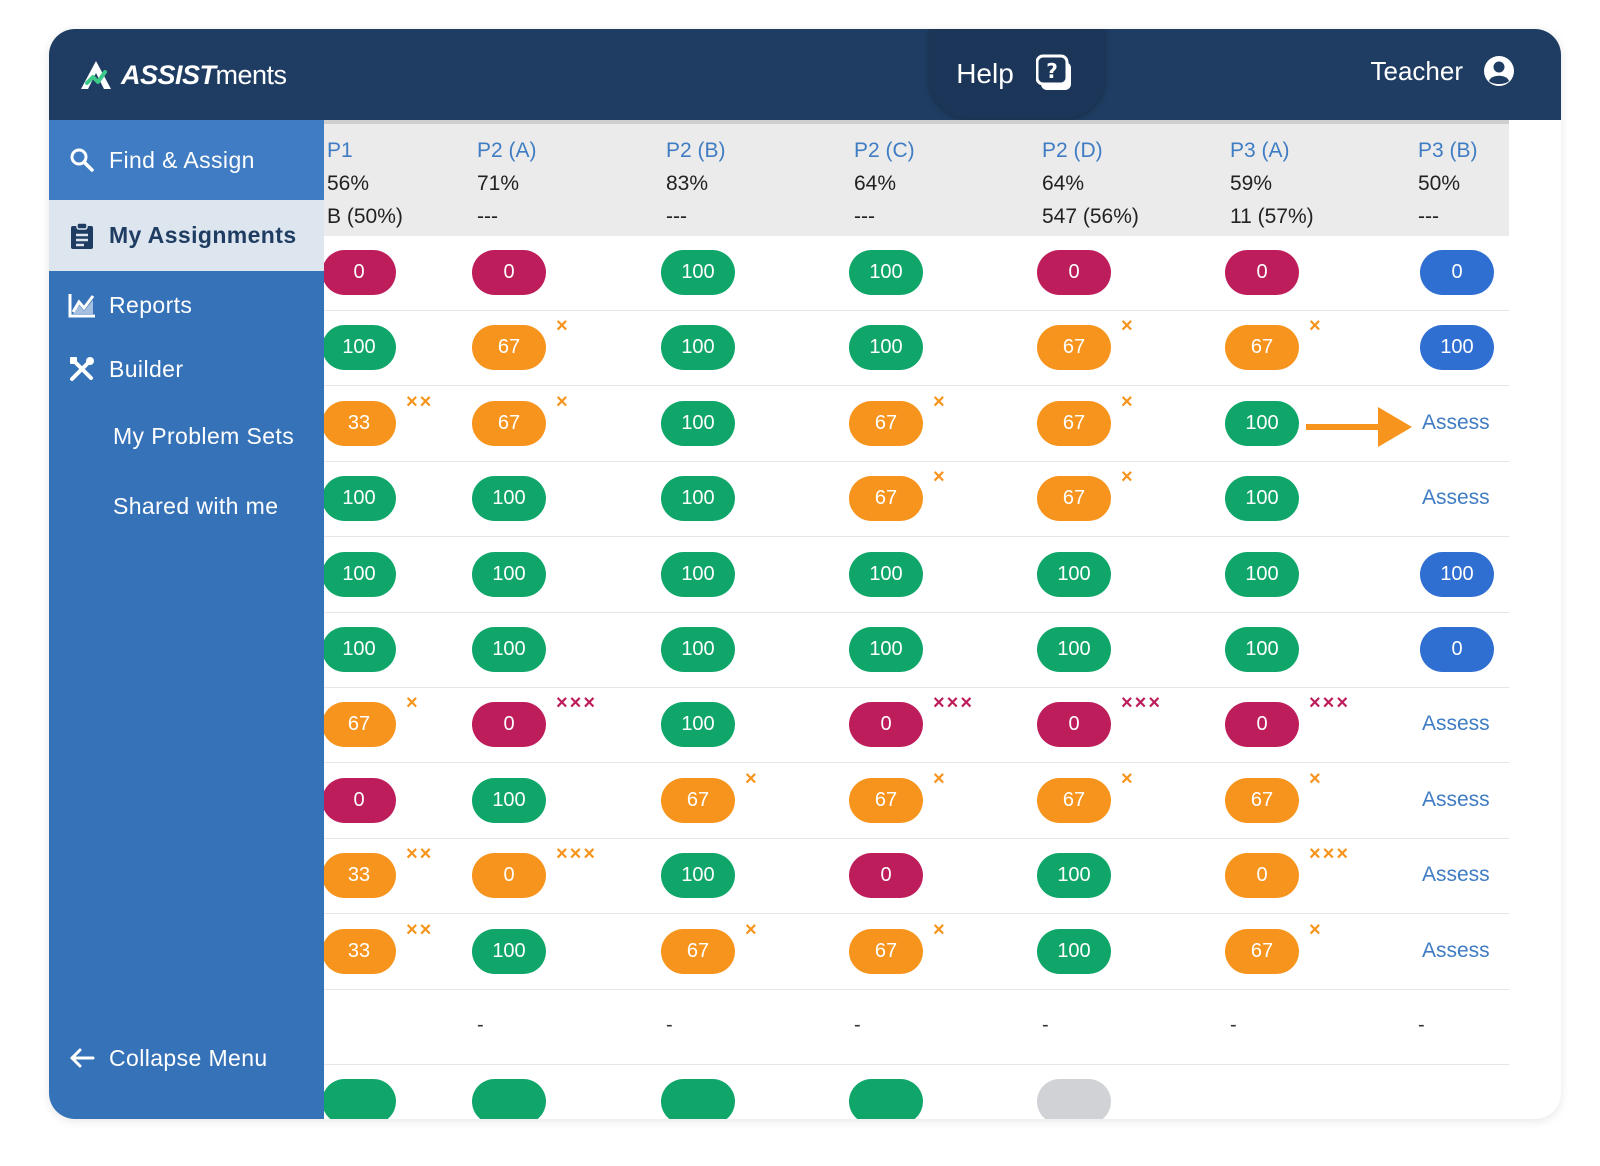 The width and height of the screenshot is (1600, 1166). What do you see at coordinates (186, 1058) in the screenshot?
I see `collapse-menu-button: Collapse Menu` at bounding box center [186, 1058].